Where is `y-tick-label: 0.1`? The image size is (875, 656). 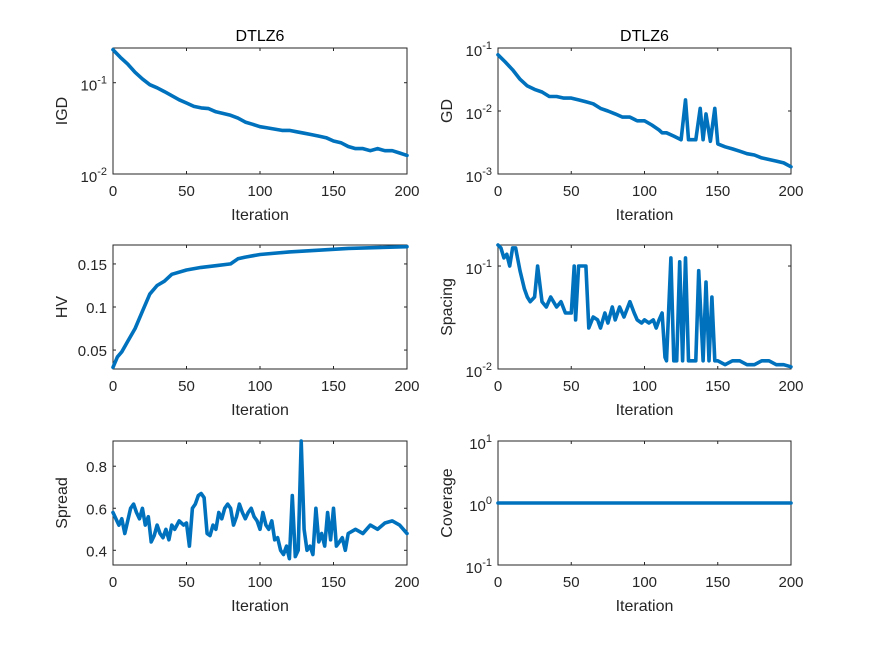 y-tick-label: 0.1 is located at coordinates (96, 308).